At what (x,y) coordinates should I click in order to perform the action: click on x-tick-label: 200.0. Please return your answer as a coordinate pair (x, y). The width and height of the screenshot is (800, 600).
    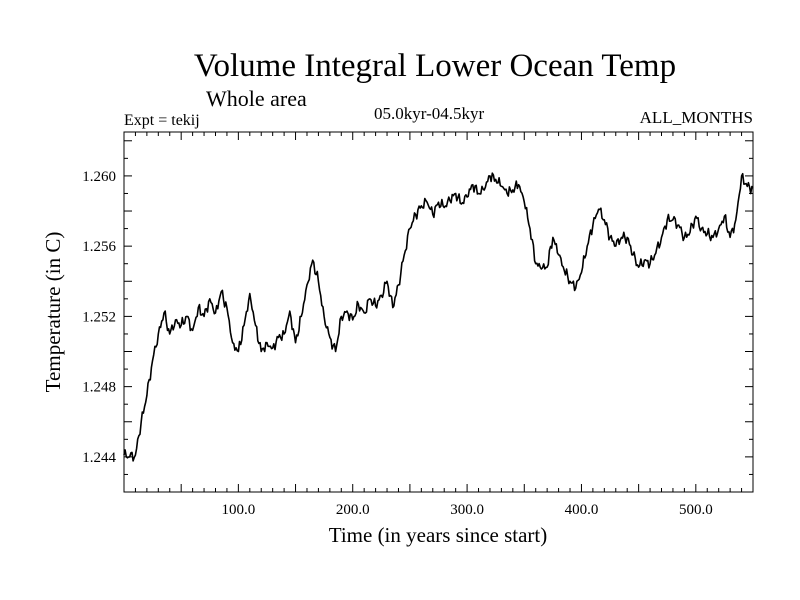
    Looking at the image, I should click on (353, 510).